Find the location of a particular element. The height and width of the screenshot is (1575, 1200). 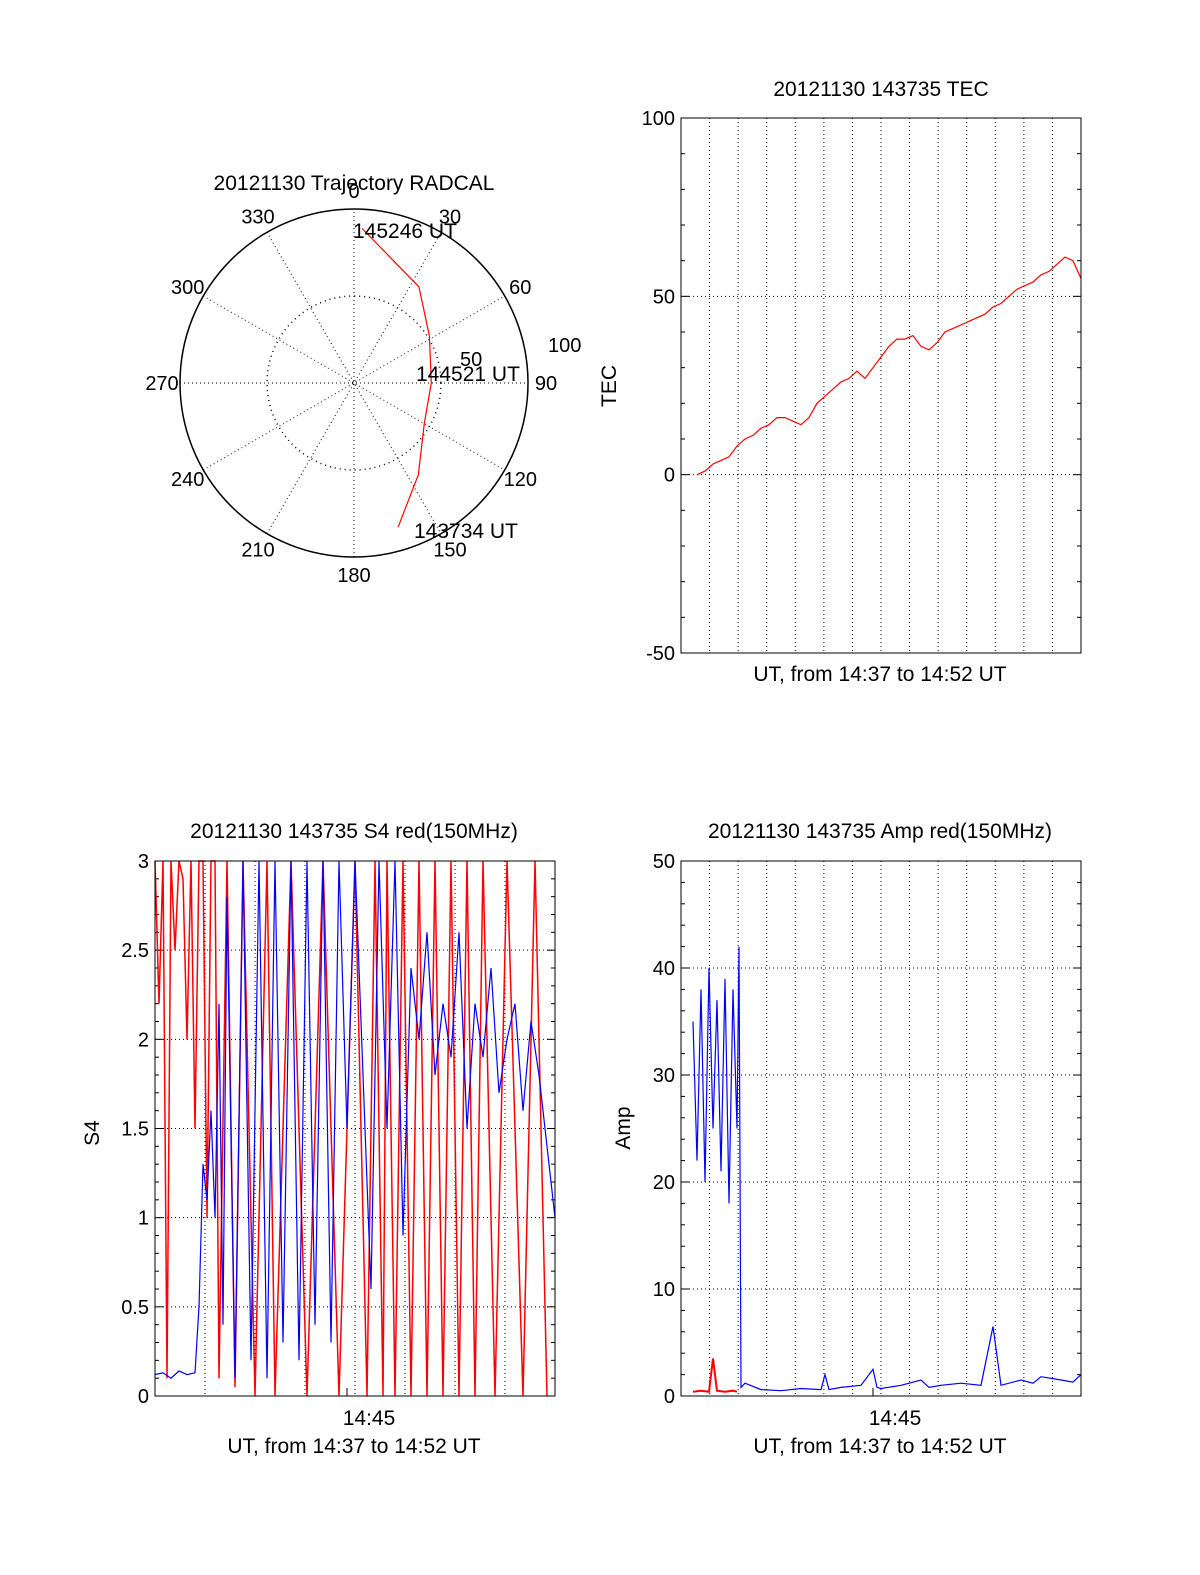

s4-axes-frame is located at coordinates (355, 1128).